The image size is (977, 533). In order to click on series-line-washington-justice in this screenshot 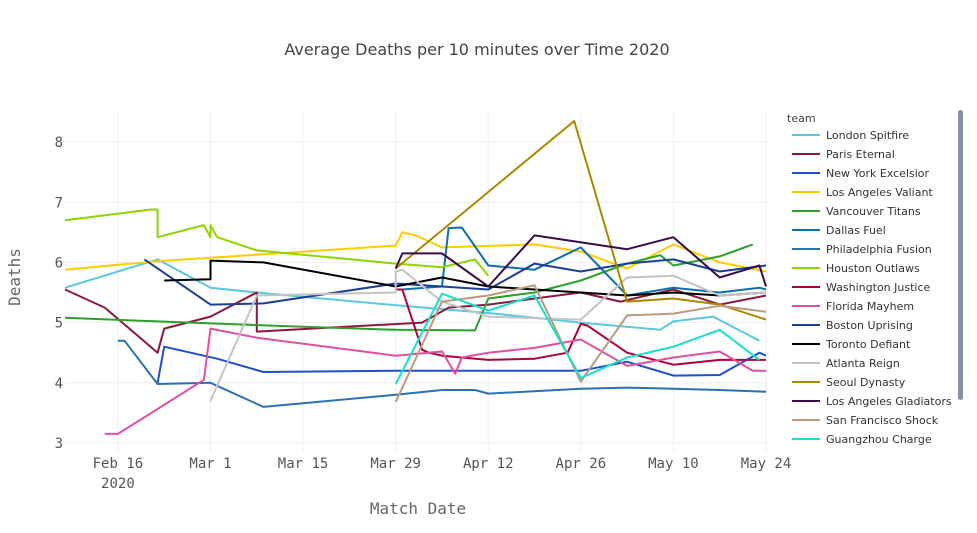, I will do `click(580, 327)`.